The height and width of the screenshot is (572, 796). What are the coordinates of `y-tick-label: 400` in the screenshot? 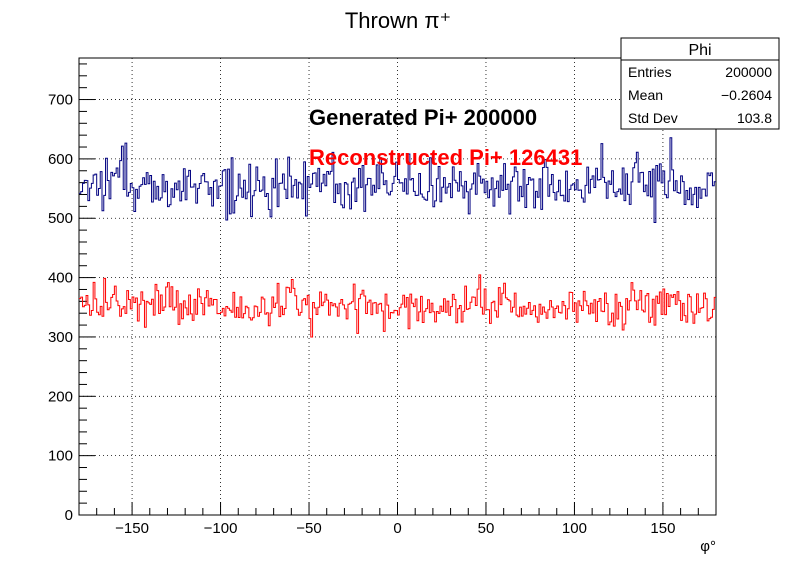 It's located at (60, 278).